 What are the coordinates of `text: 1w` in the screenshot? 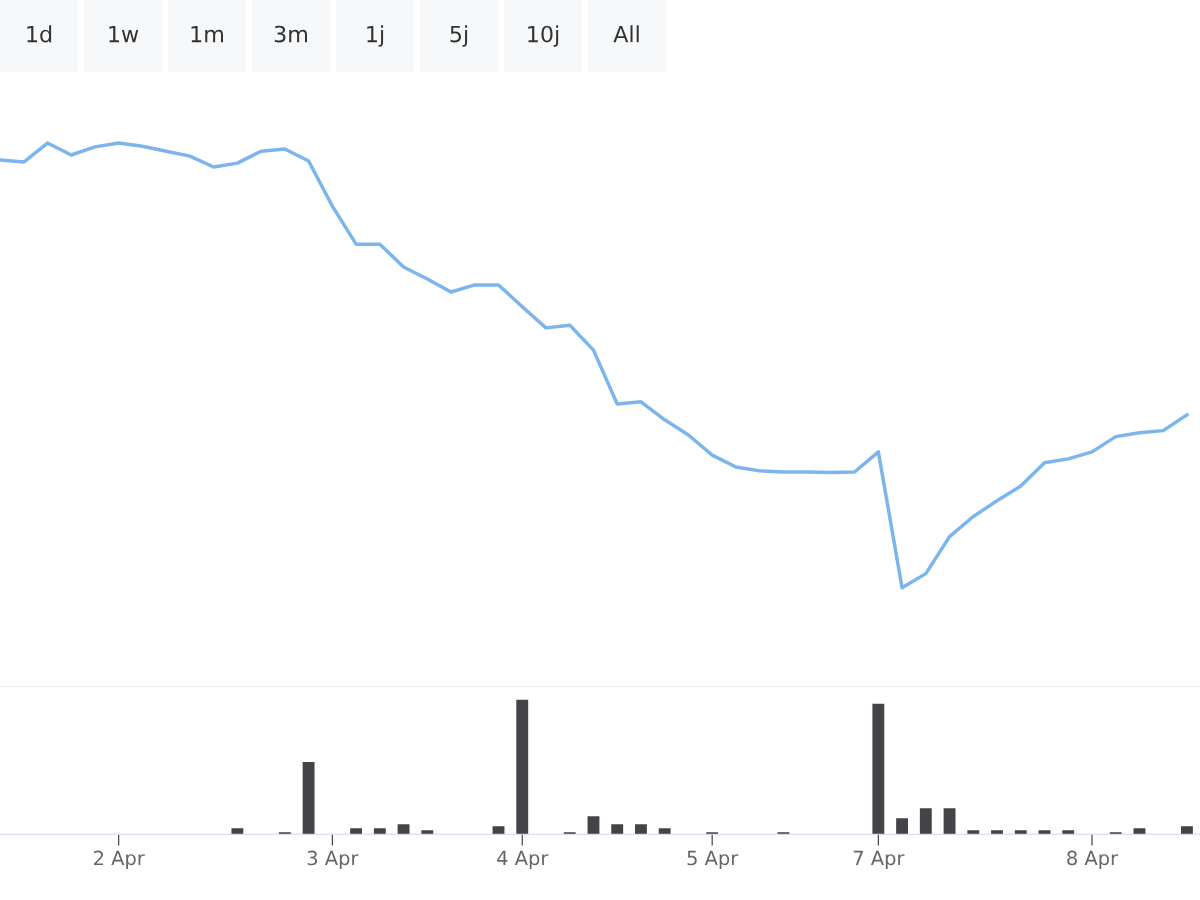 It's located at (124, 34).